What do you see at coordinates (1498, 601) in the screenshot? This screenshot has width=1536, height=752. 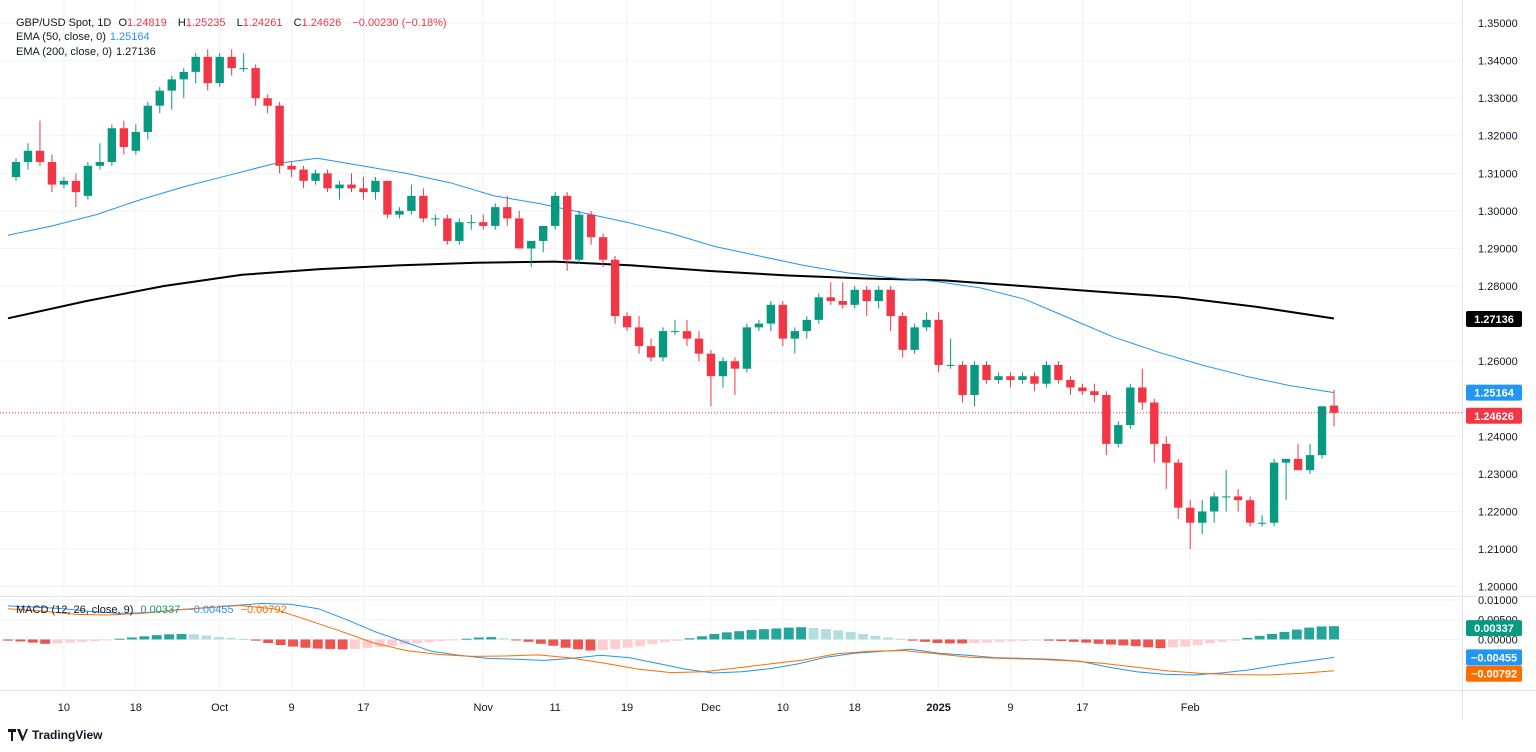 I see `macd-axis-label: 0.01000` at bounding box center [1498, 601].